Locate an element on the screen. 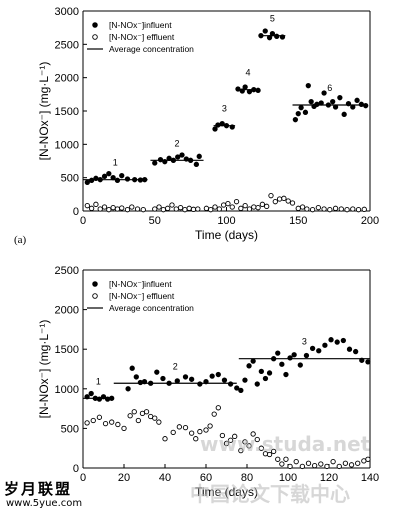 The width and height of the screenshot is (407, 515). x-tick-label: 100 is located at coordinates (288, 478).